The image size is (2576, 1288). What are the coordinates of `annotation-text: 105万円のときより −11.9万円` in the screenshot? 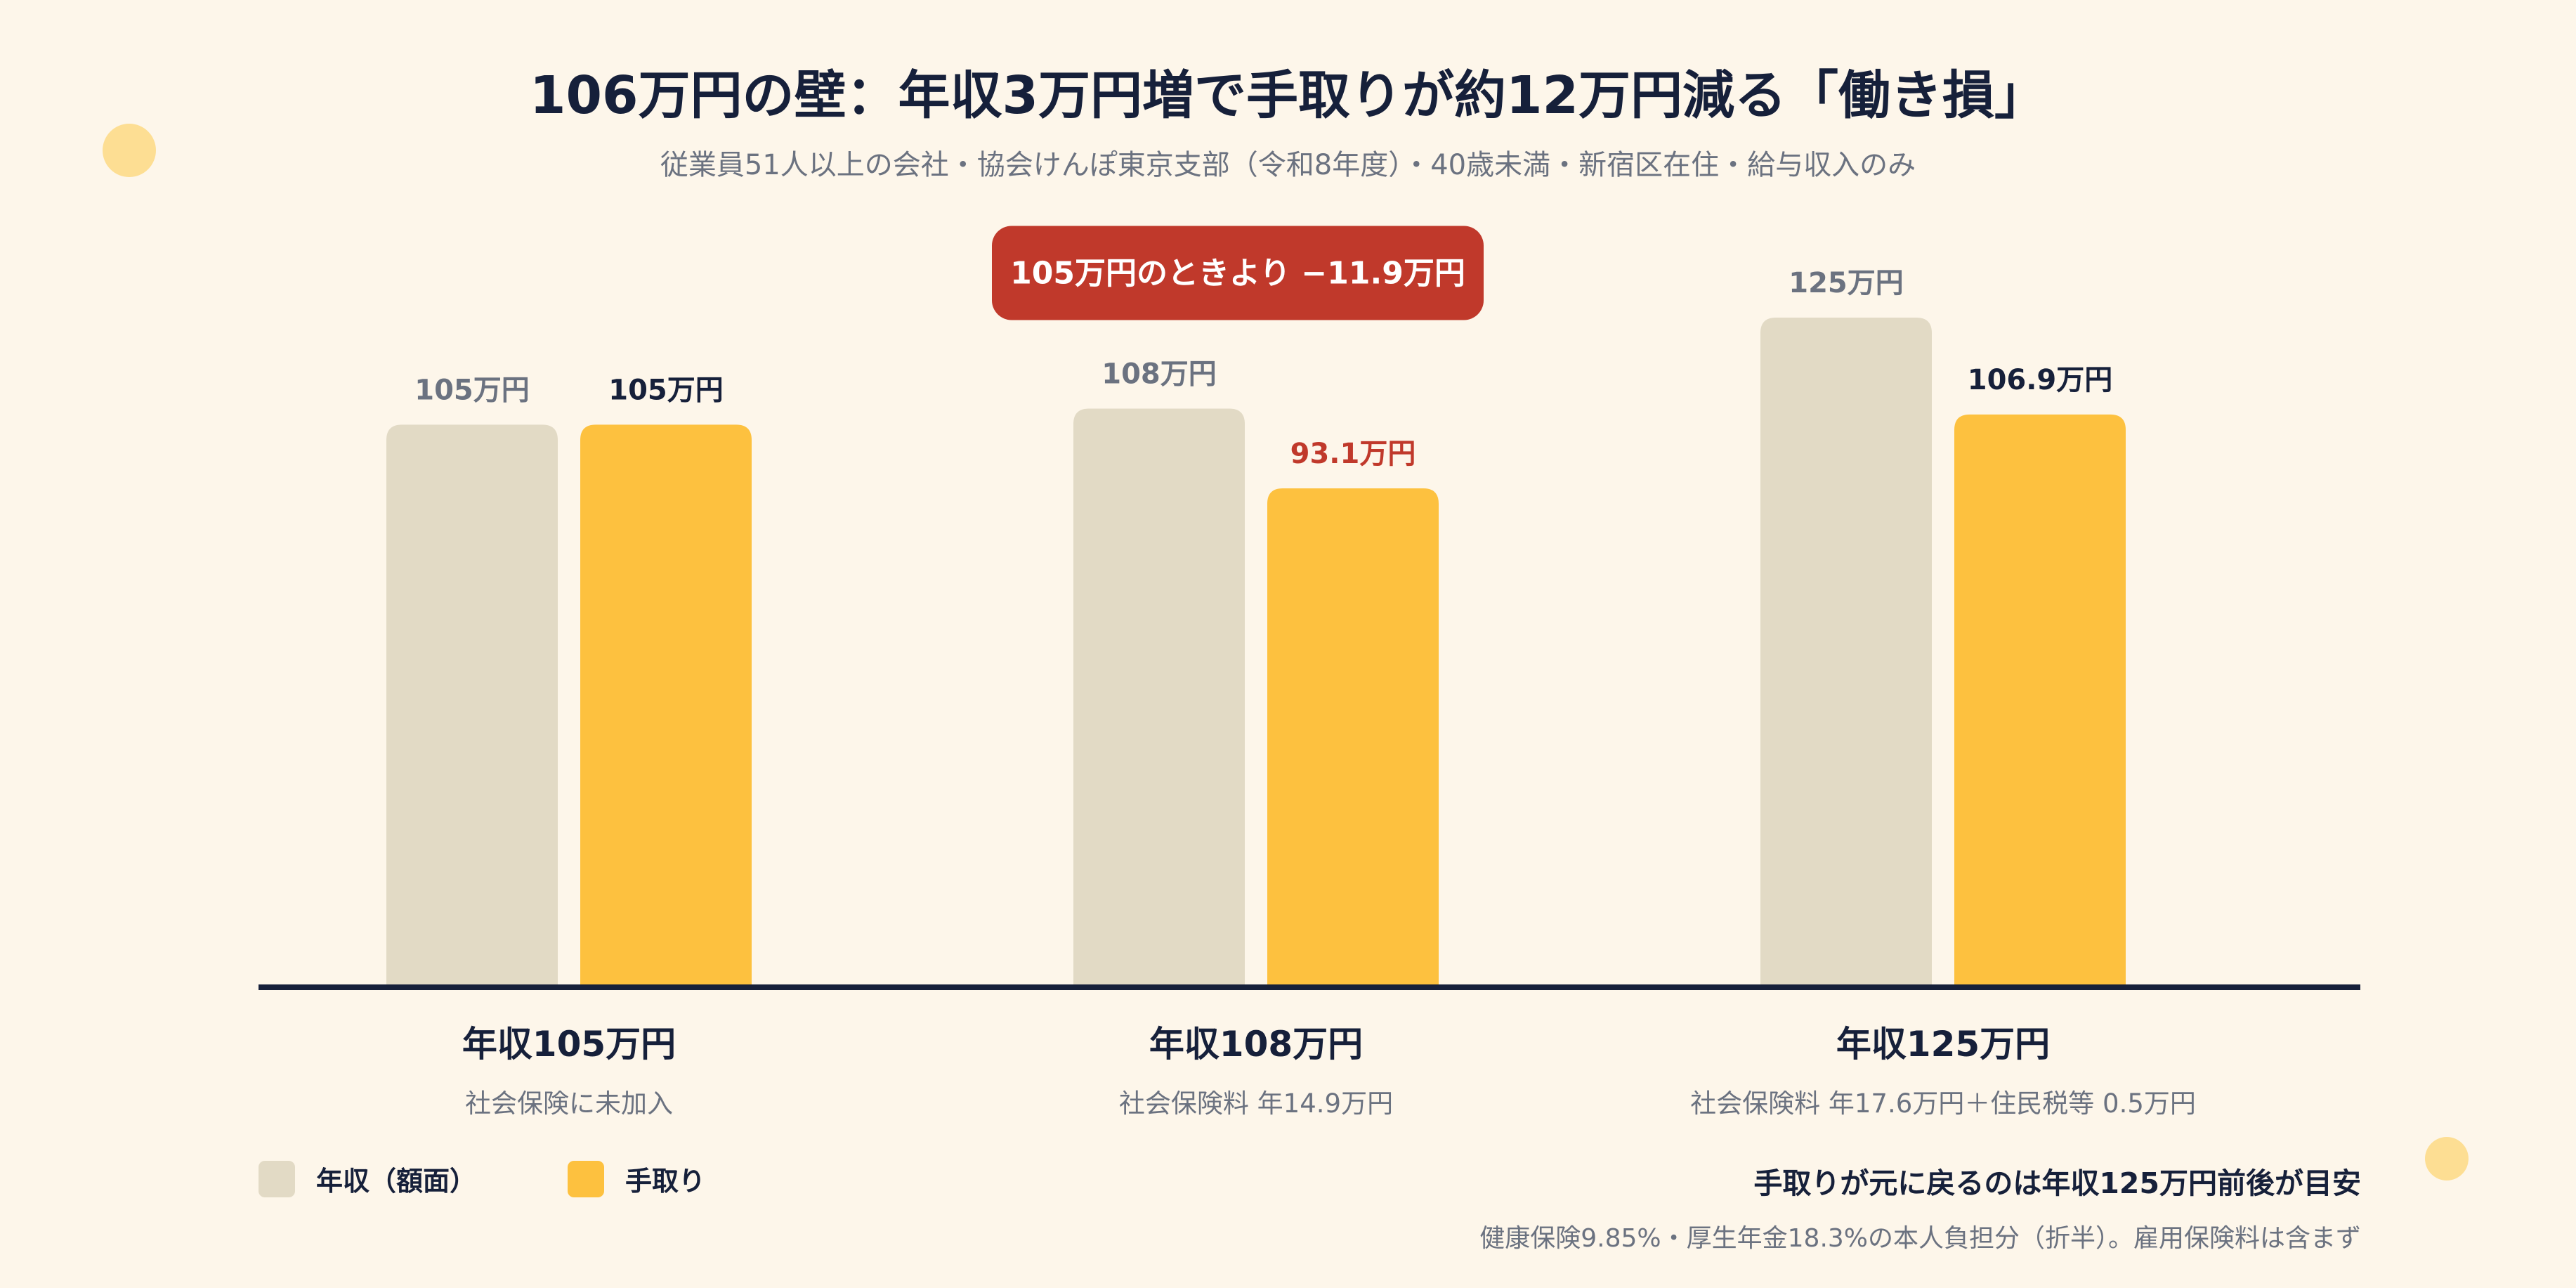 It's located at (1237, 273).